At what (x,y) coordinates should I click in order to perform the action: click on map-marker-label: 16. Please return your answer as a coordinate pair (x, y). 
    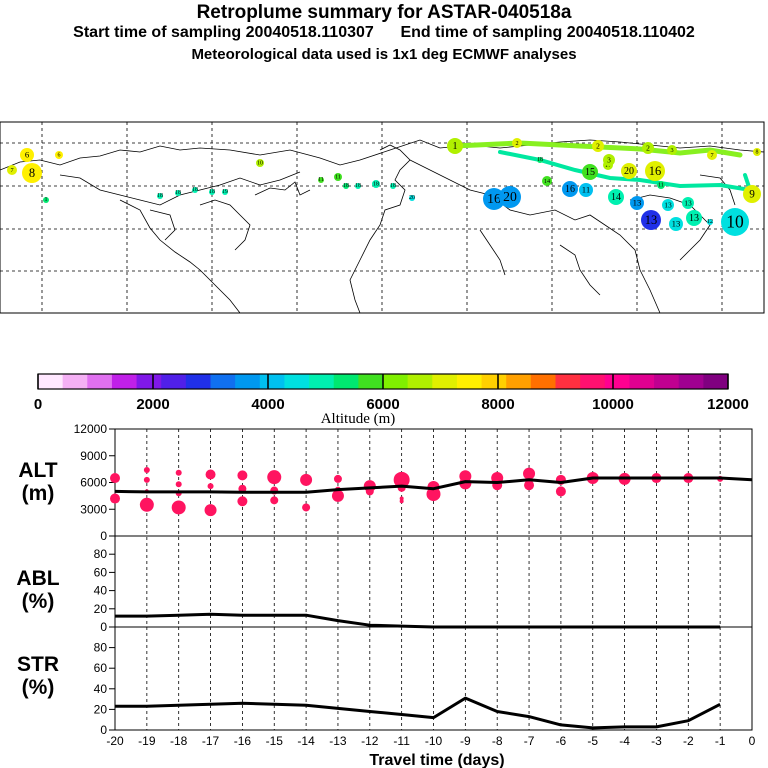
    Looking at the image, I should click on (570, 189).